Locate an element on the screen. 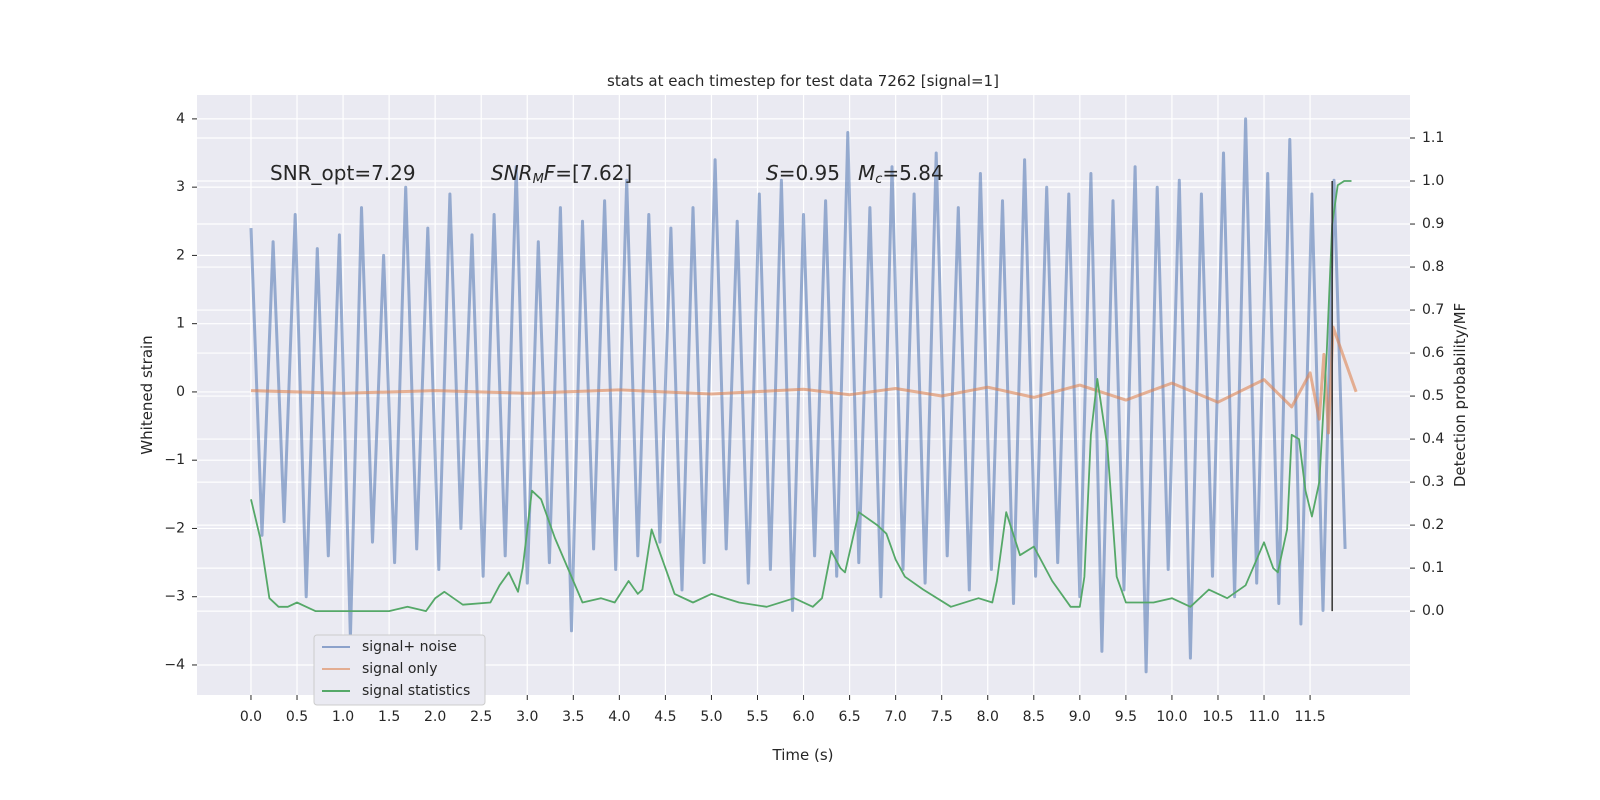 The height and width of the screenshot is (800, 1600). x-tick-label: 4.5 is located at coordinates (665, 717).